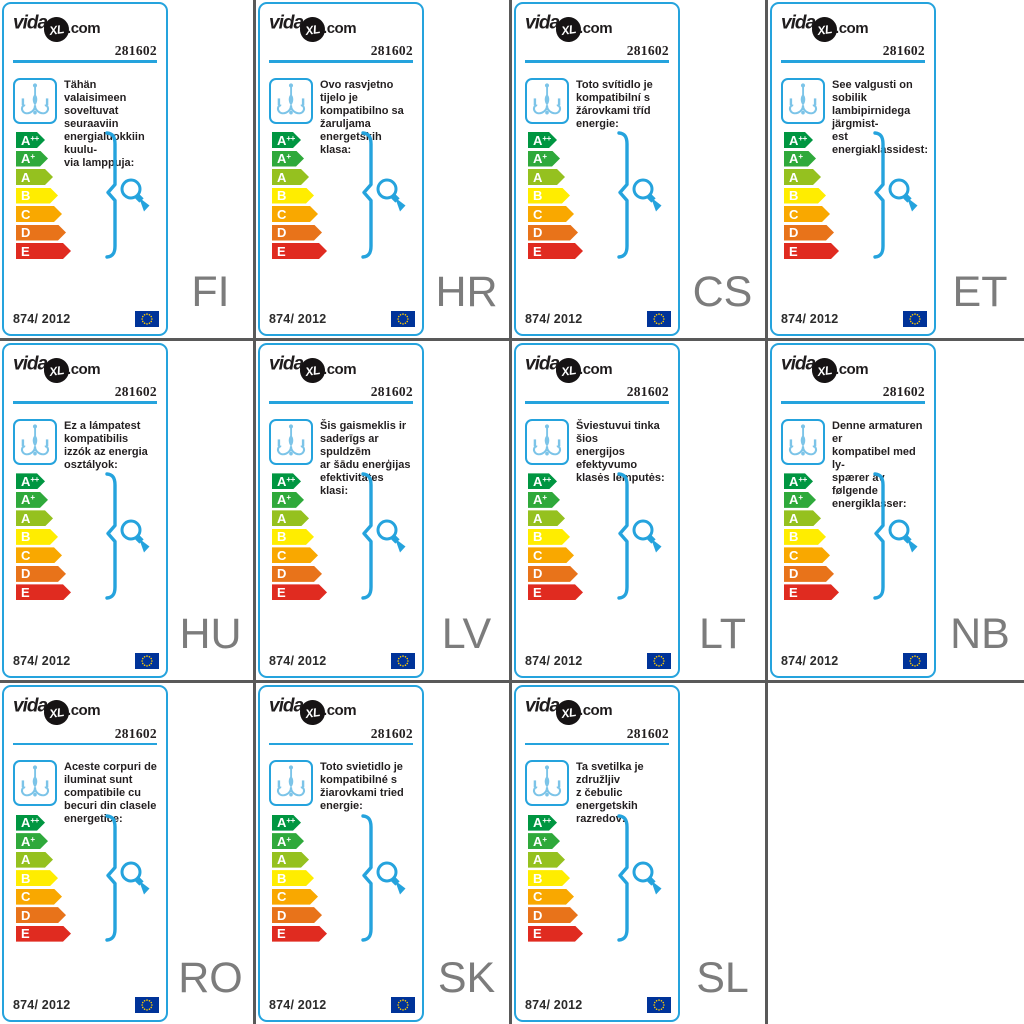 The width and height of the screenshot is (1024, 1024). What do you see at coordinates (104, 143) in the screenshot?
I see `text-line: energialuokkiin kuulu-` at bounding box center [104, 143].